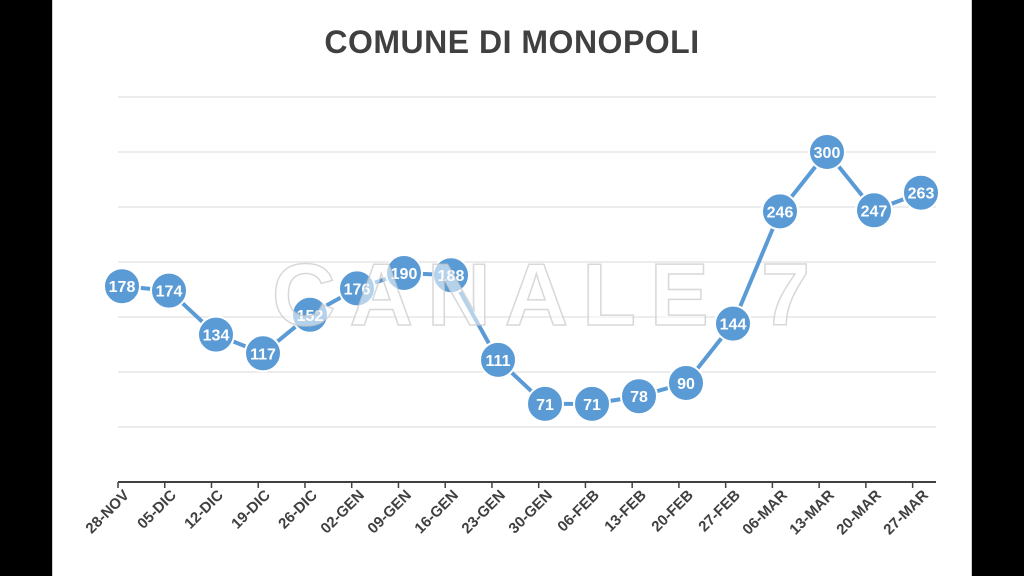 This screenshot has width=1024, height=576. I want to click on x-tick-label: 20-MAR, so click(859, 513).